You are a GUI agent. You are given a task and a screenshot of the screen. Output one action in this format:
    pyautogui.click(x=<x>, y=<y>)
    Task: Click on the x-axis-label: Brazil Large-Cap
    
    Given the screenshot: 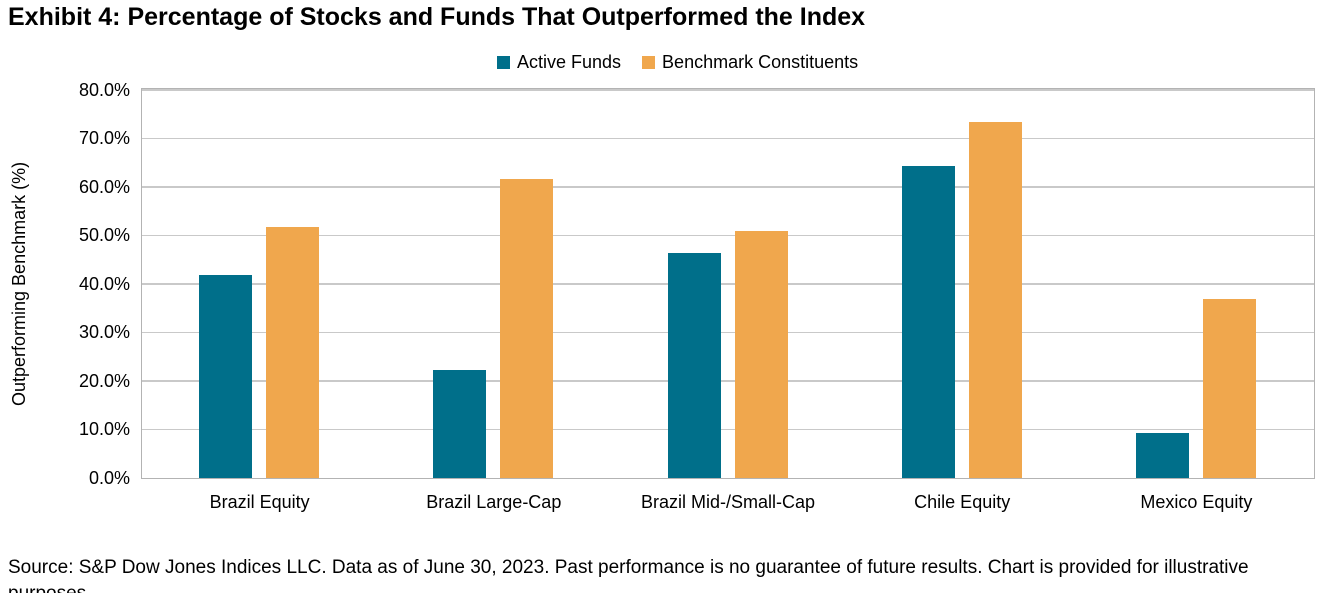 What is the action you would take?
    pyautogui.click(x=494, y=502)
    